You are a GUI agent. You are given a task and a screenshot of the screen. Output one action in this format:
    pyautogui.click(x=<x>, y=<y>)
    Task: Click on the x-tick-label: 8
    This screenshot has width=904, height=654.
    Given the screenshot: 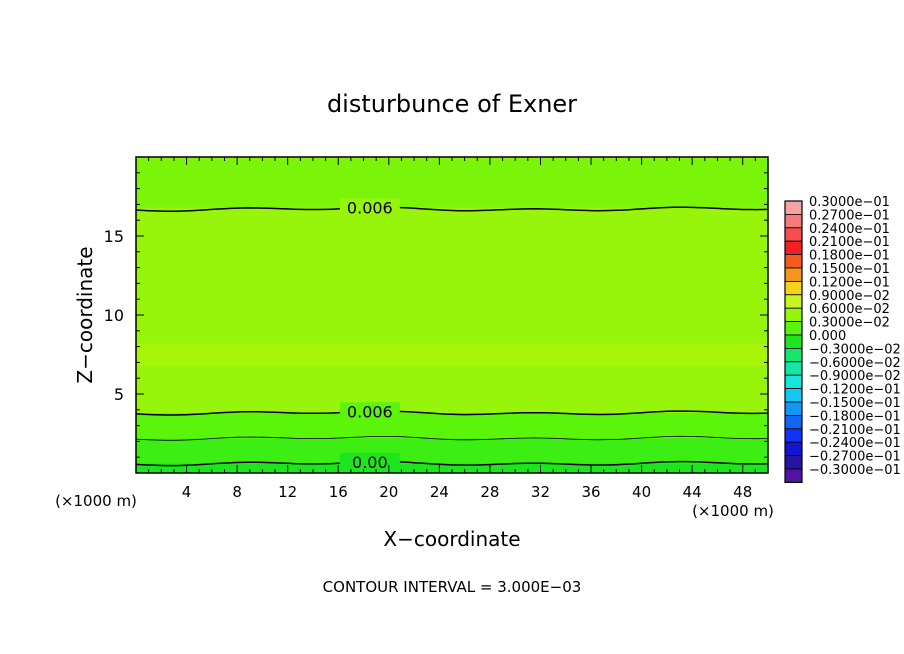 What is the action you would take?
    pyautogui.click(x=237, y=492)
    